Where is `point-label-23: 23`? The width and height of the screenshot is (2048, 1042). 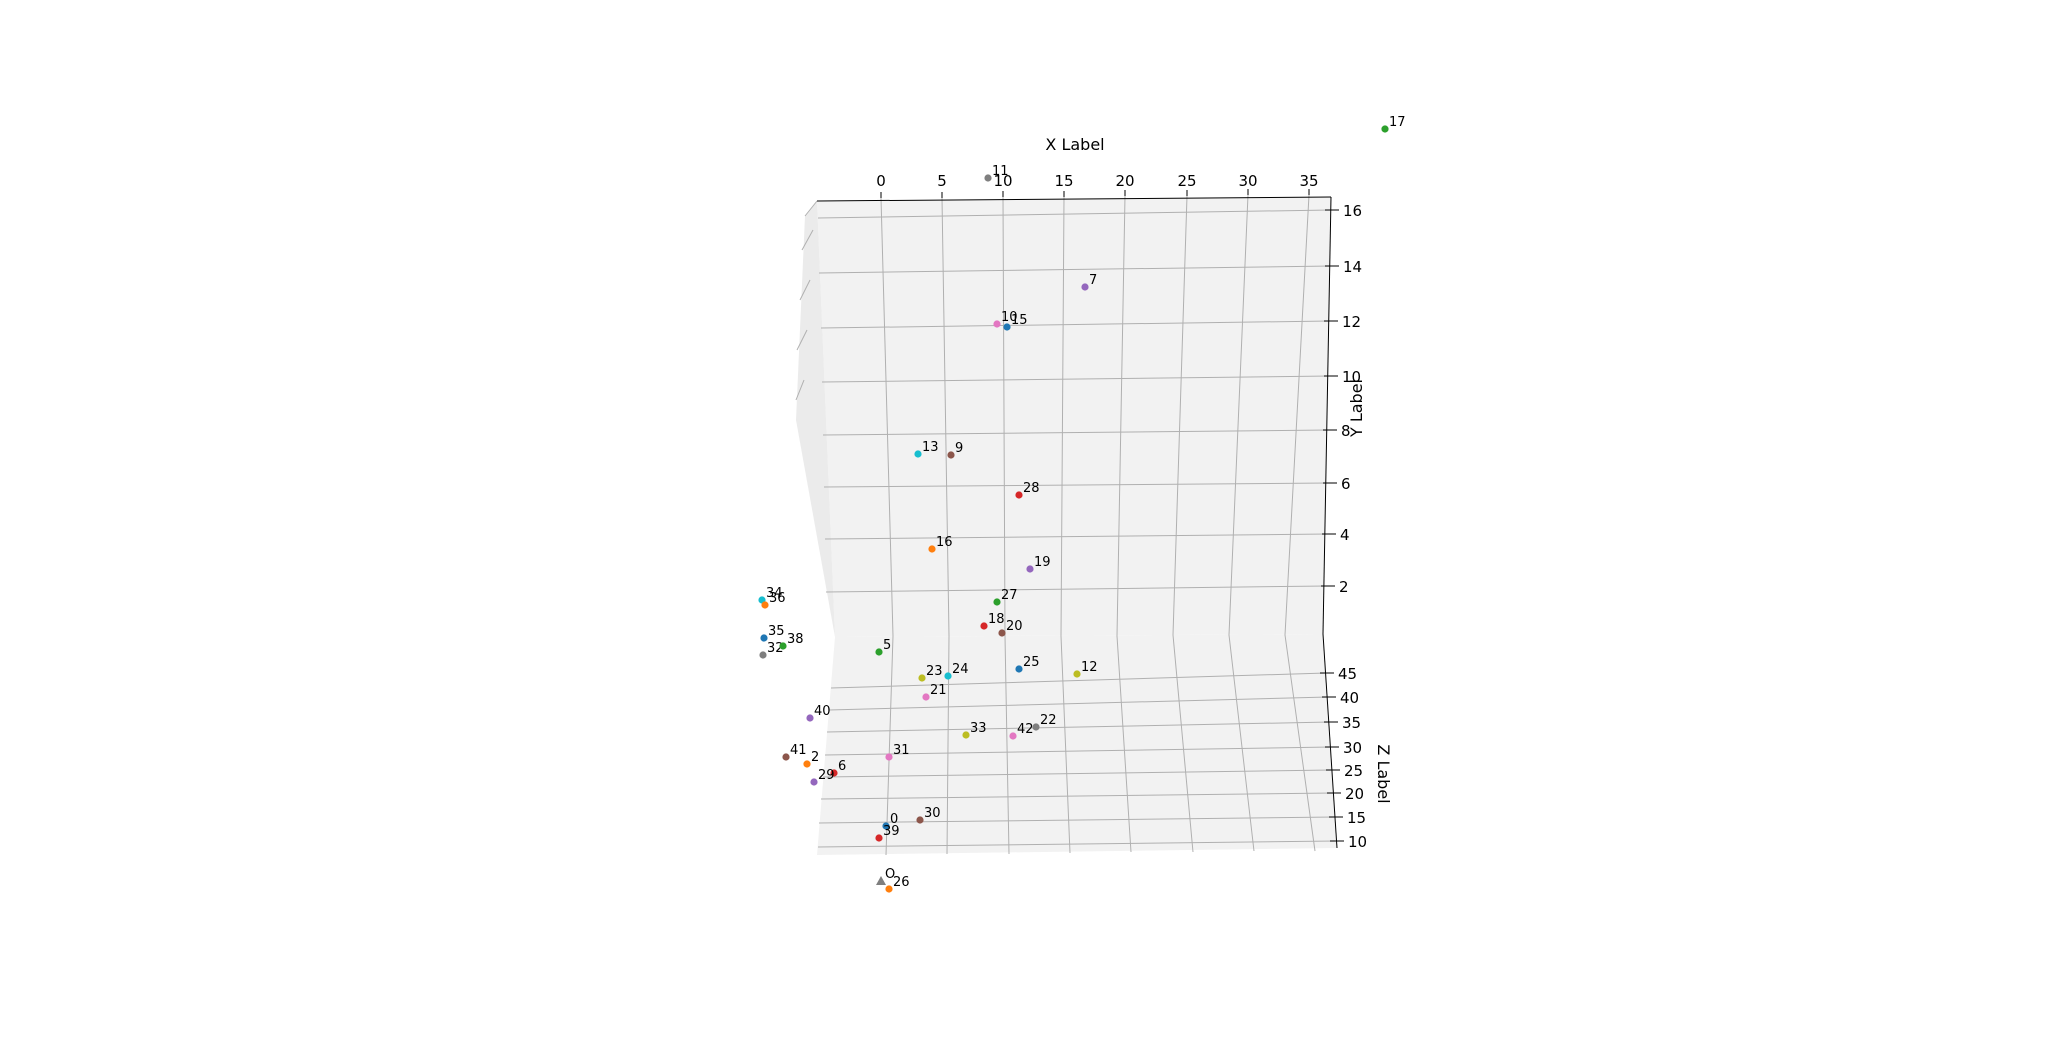 point-label-23: 23 is located at coordinates (934, 671).